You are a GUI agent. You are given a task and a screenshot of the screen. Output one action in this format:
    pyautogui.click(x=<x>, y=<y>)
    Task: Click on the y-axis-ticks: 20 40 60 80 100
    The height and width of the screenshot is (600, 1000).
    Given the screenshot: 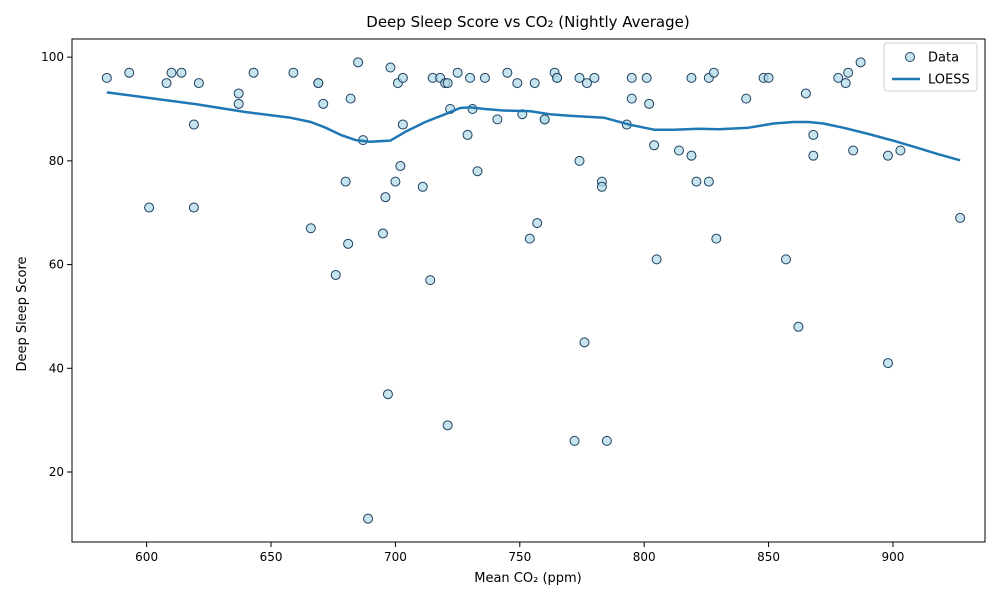 What is the action you would take?
    pyautogui.click(x=56, y=264)
    